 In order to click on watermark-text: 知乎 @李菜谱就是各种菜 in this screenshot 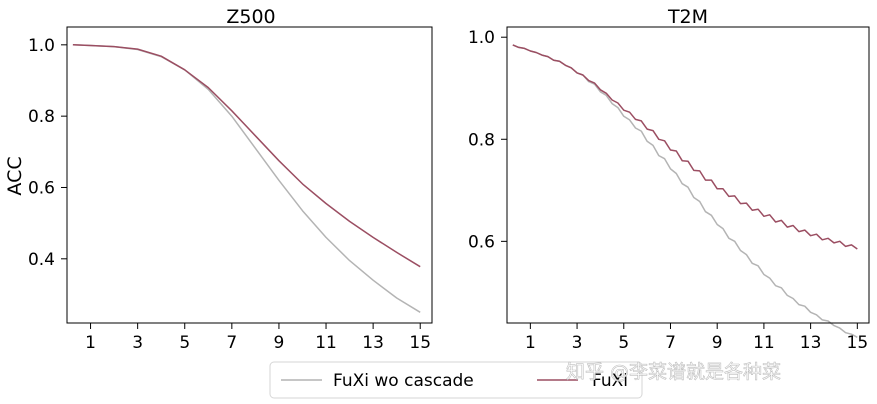, I will do `click(673, 372)`.